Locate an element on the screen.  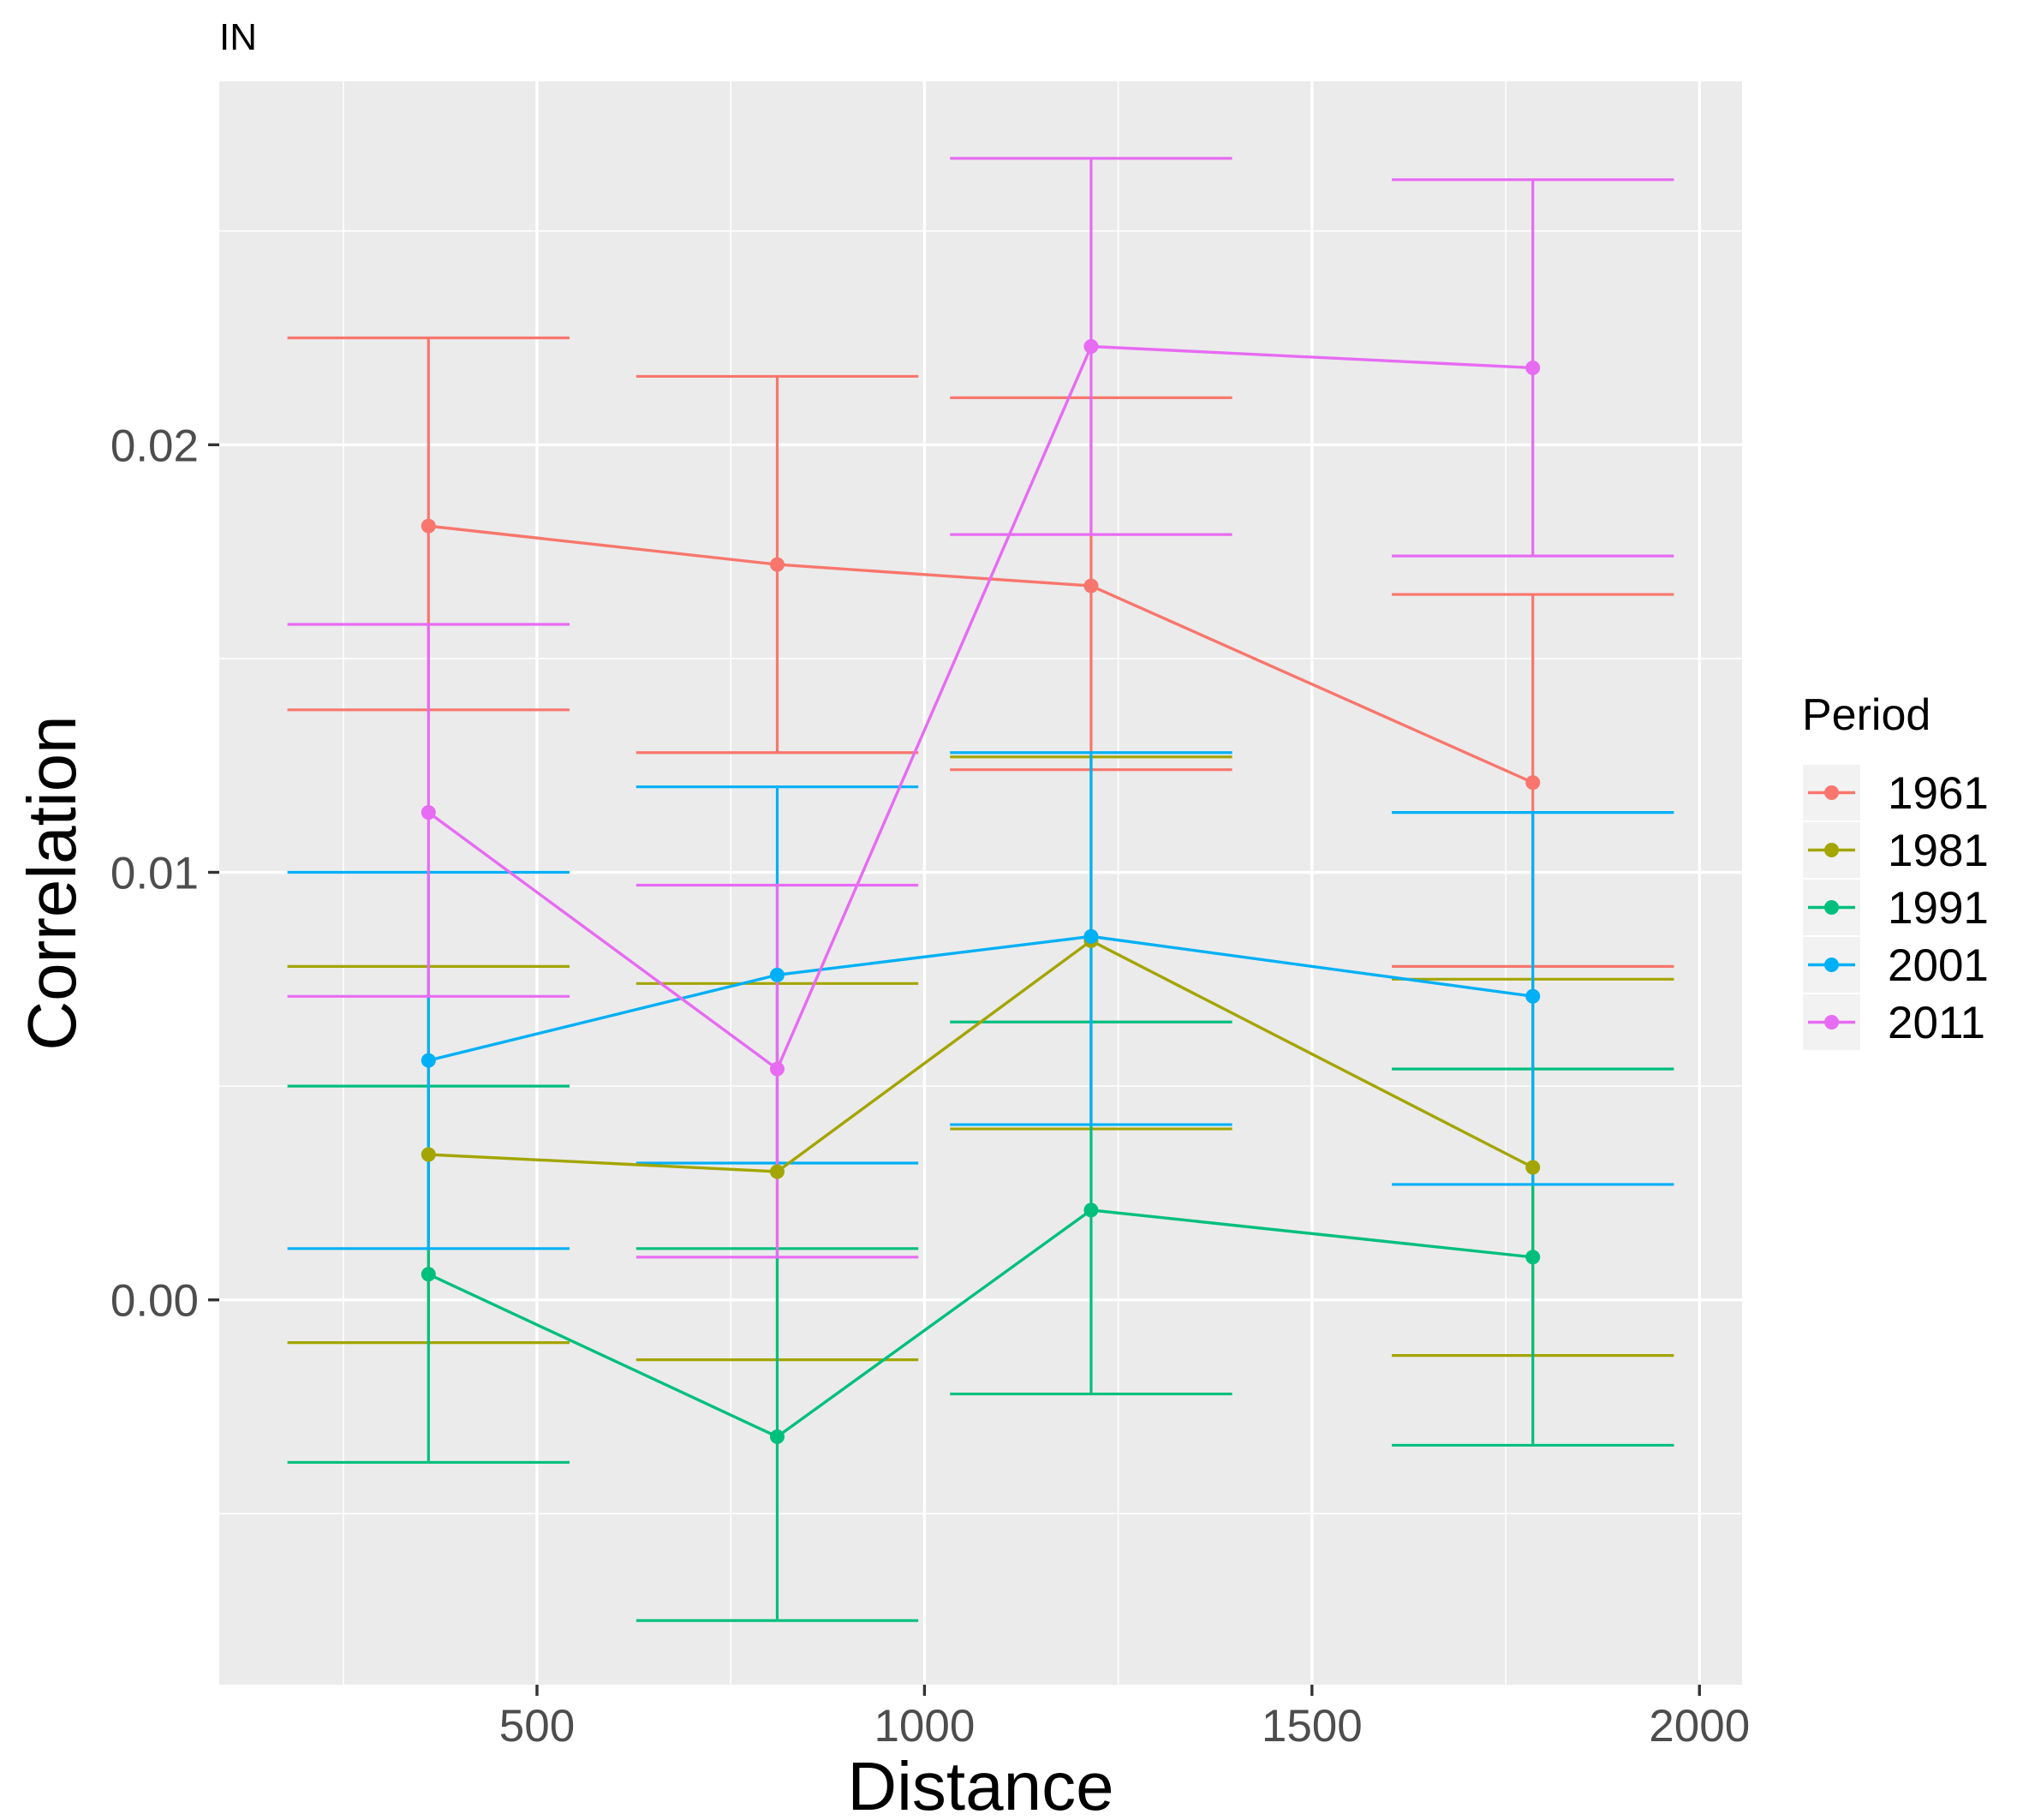
legend-item-1991: 1991 is located at coordinates (1895, 907).